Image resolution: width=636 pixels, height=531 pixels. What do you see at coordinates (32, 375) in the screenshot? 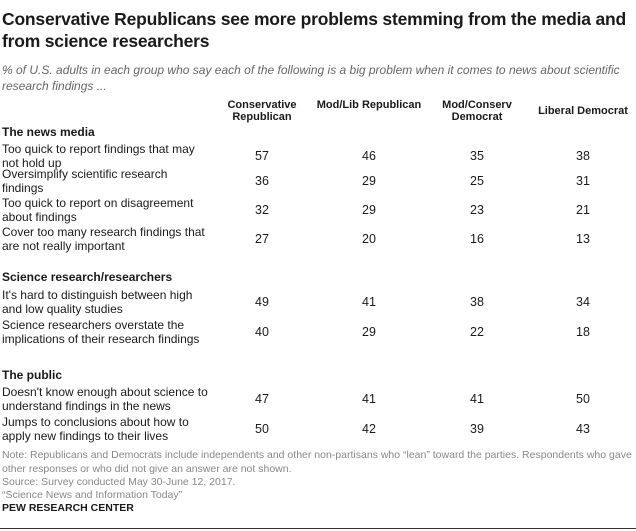
I see `section-heading: The public` at bounding box center [32, 375].